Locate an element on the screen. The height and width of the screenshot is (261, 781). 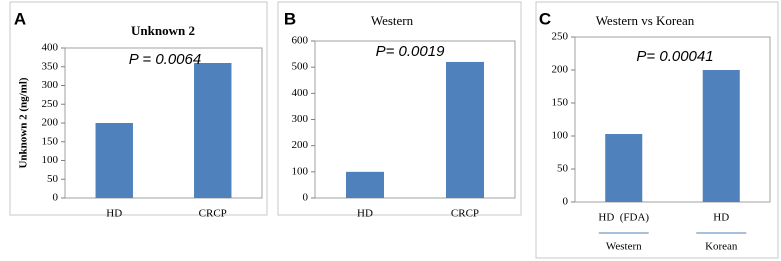
plot-frame is located at coordinates (163, 123).